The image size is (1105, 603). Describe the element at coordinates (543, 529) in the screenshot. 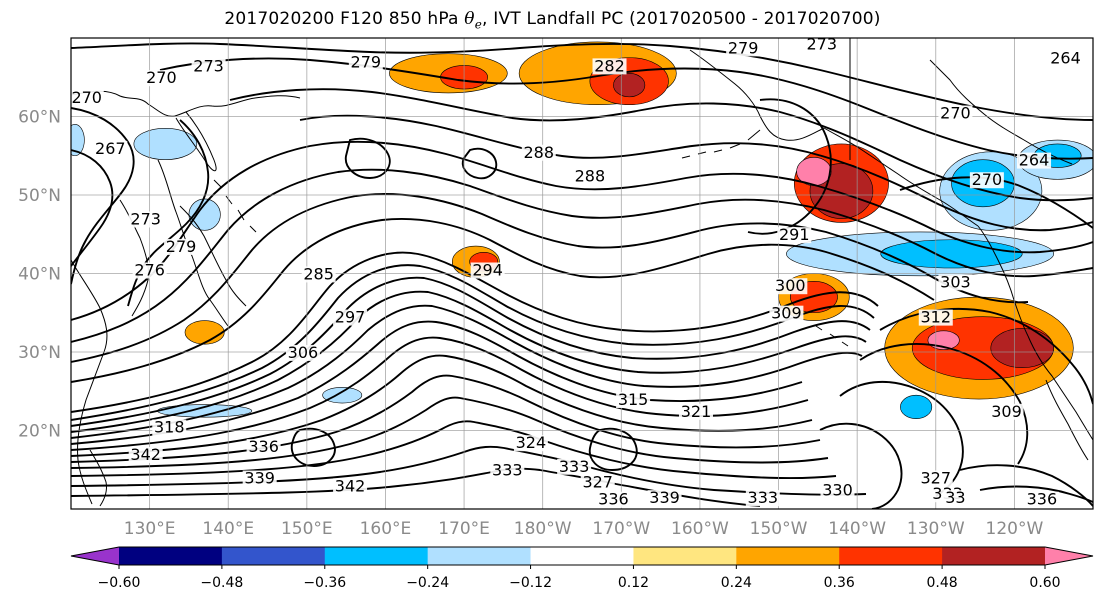

I see `lon-tick-label: 180°W` at that location.